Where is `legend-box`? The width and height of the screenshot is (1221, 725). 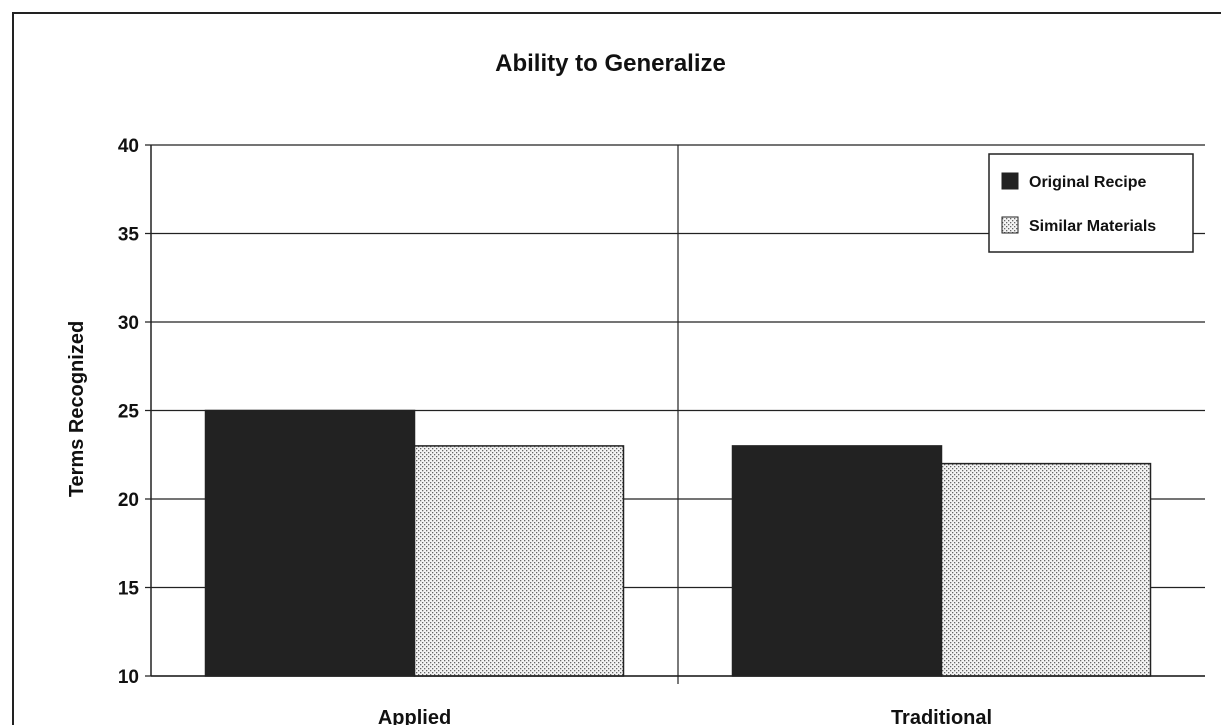 legend-box is located at coordinates (1091, 203).